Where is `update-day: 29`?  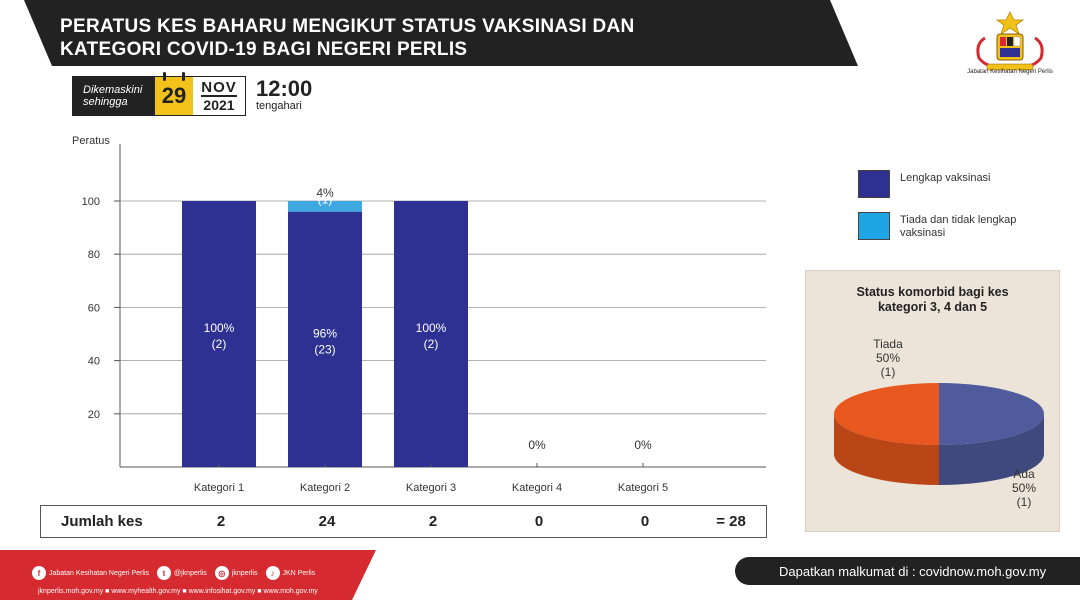 update-day: 29 is located at coordinates (174, 93).